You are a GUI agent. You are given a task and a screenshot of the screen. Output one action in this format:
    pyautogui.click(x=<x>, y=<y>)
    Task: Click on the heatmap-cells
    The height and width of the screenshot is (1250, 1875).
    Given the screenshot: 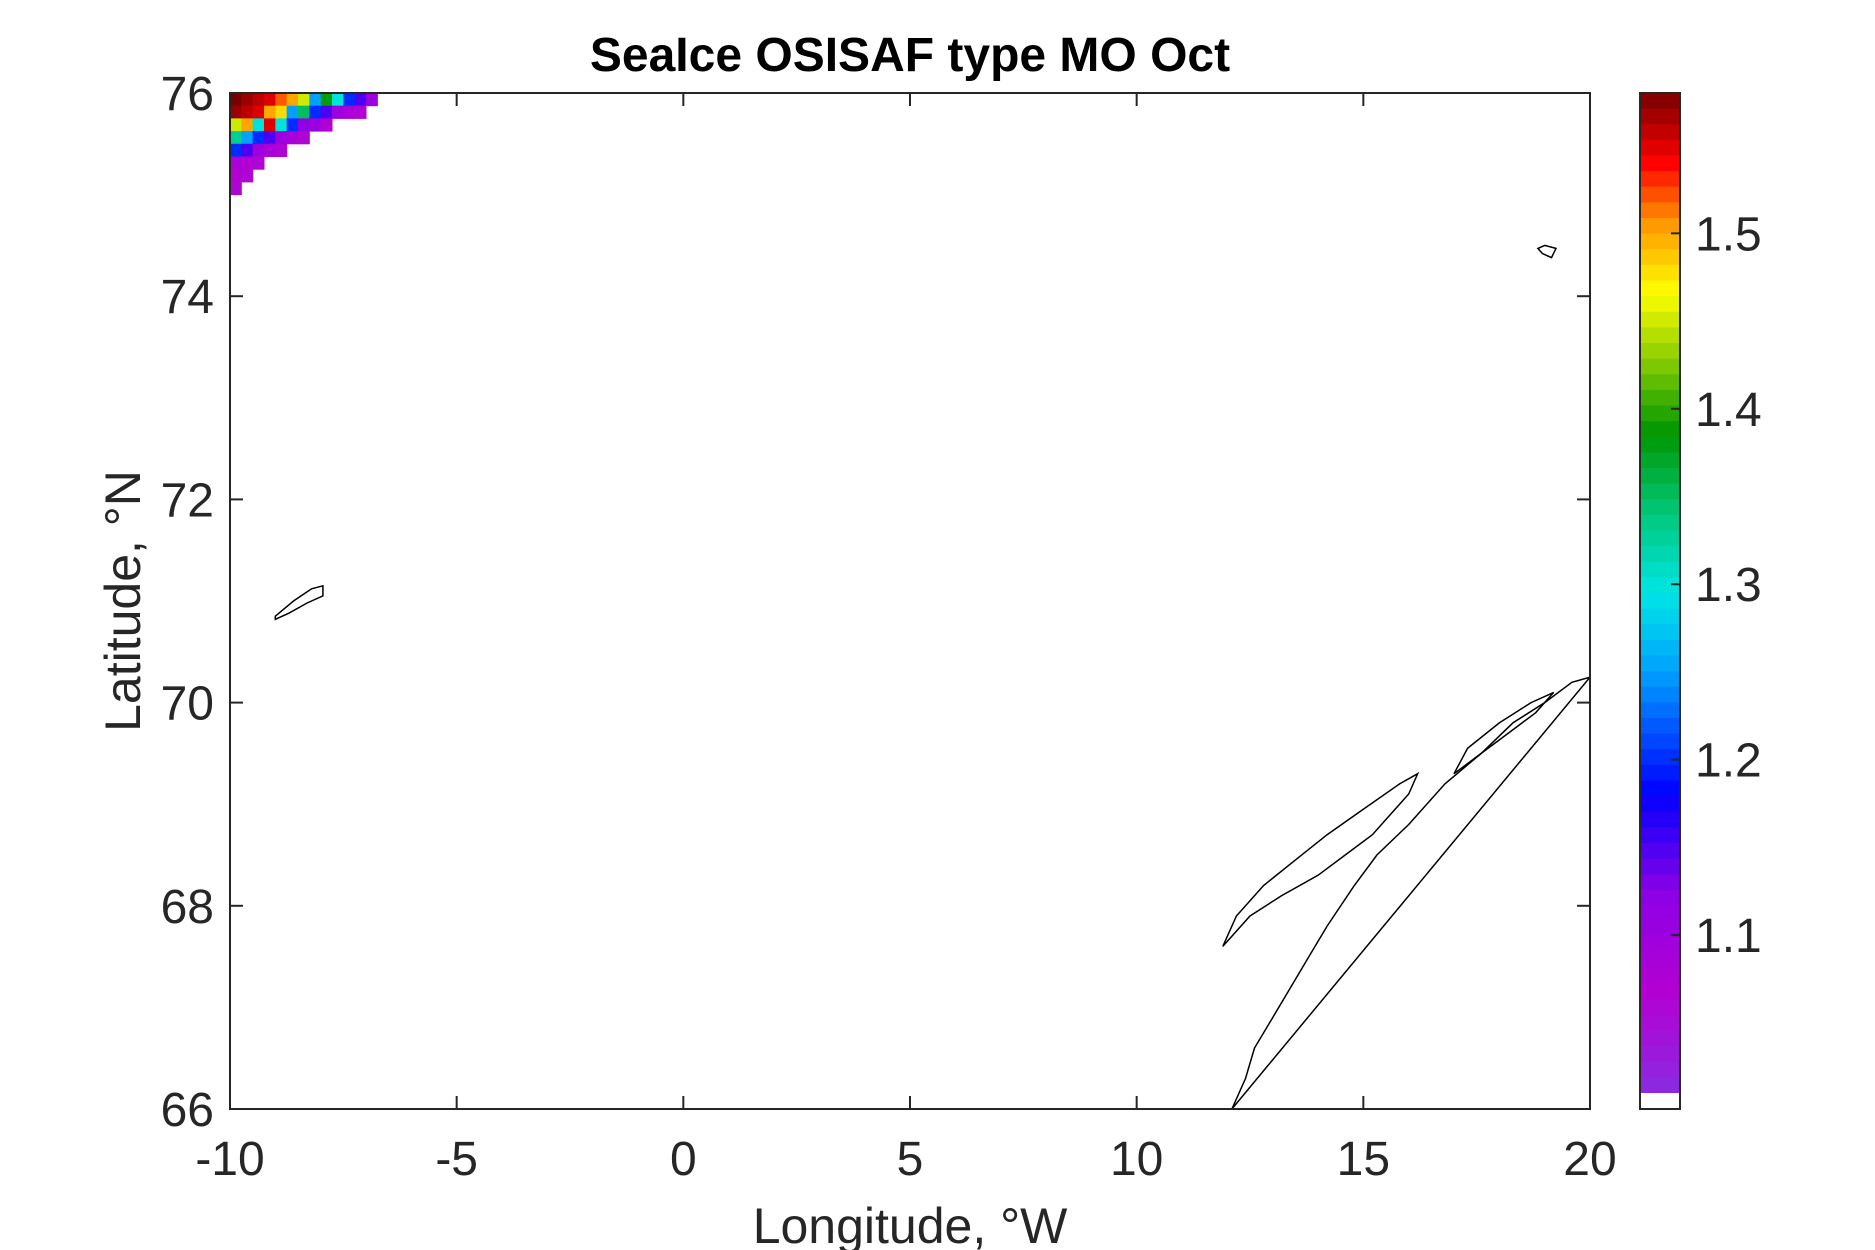 What is the action you would take?
    pyautogui.click(x=304, y=144)
    